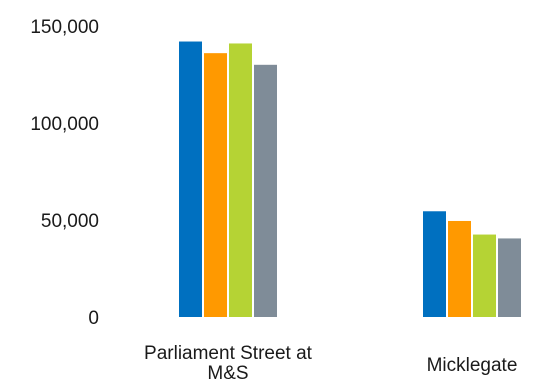 This screenshot has height=387, width=533. What do you see at coordinates (228, 353) in the screenshot?
I see `x-category-label-line: Parliament Street at` at bounding box center [228, 353].